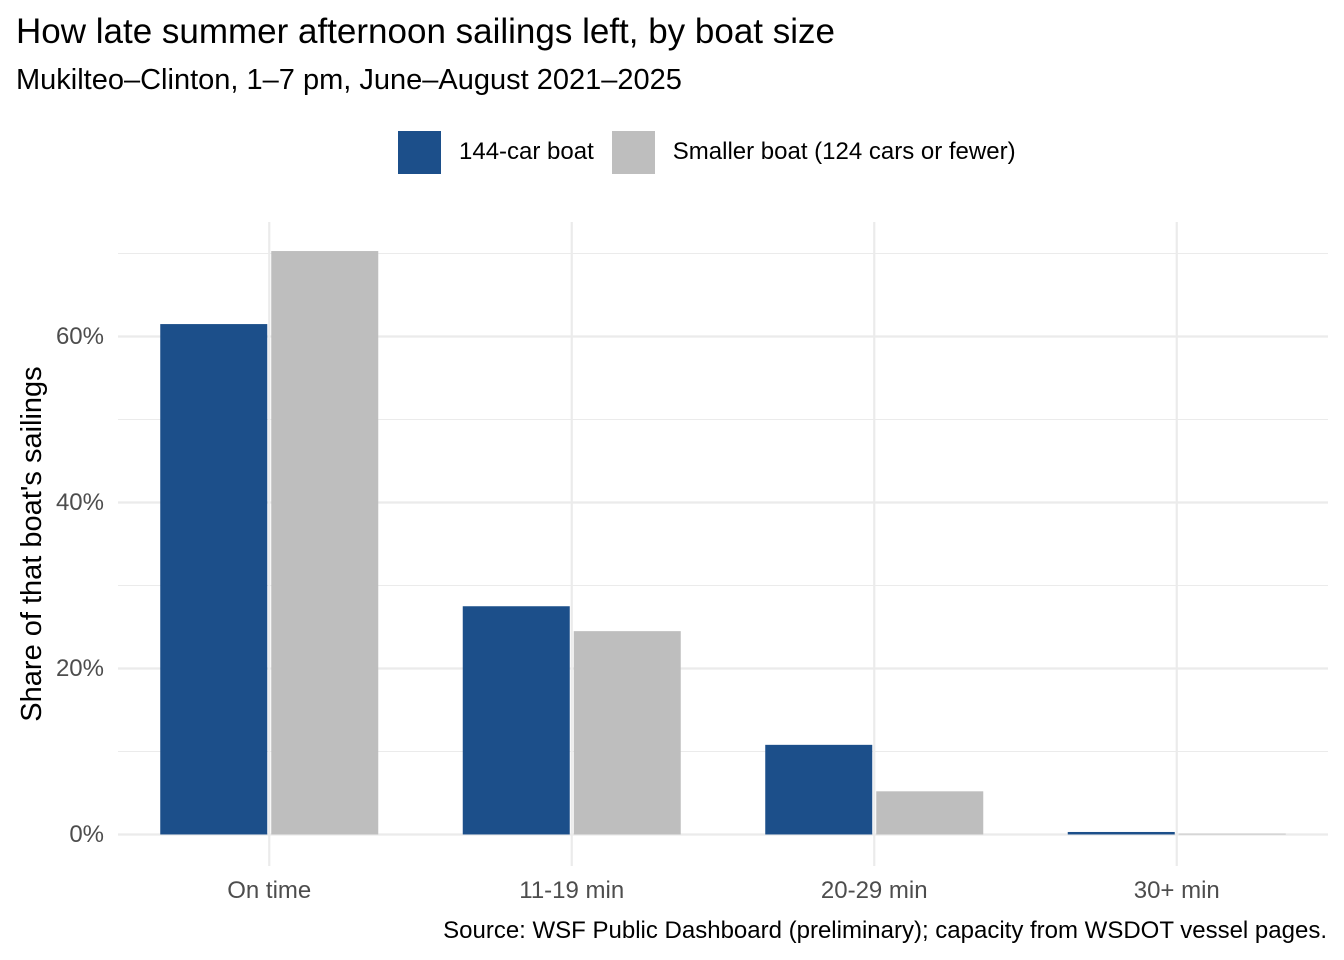 Image resolution: width=1344 pixels, height=960 pixels. I want to click on legend-item-smaller: Smaller boat (124 cars or fewer), so click(813, 152).